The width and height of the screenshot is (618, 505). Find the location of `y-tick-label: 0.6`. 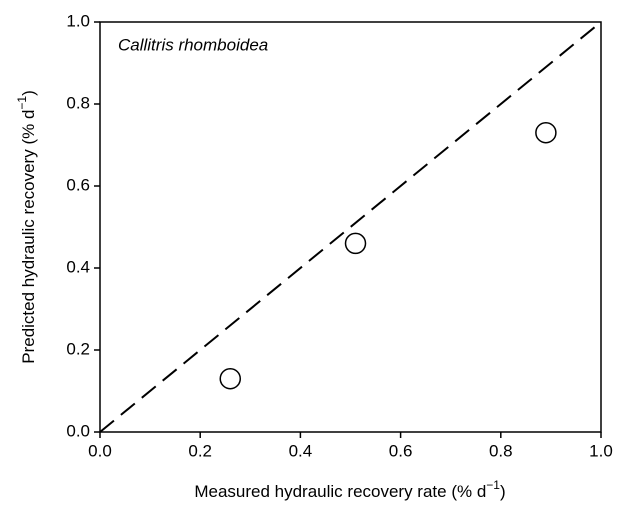

y-tick-label: 0.6 is located at coordinates (78, 184).